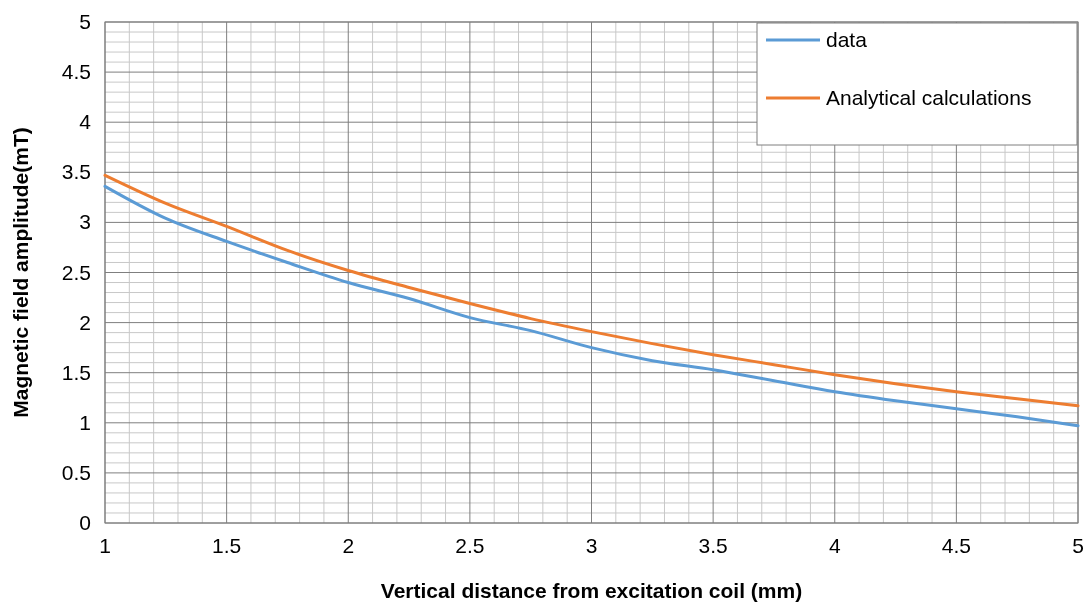 Image resolution: width=1086 pixels, height=610 pixels. I want to click on x-tick-label: 1, so click(105, 545).